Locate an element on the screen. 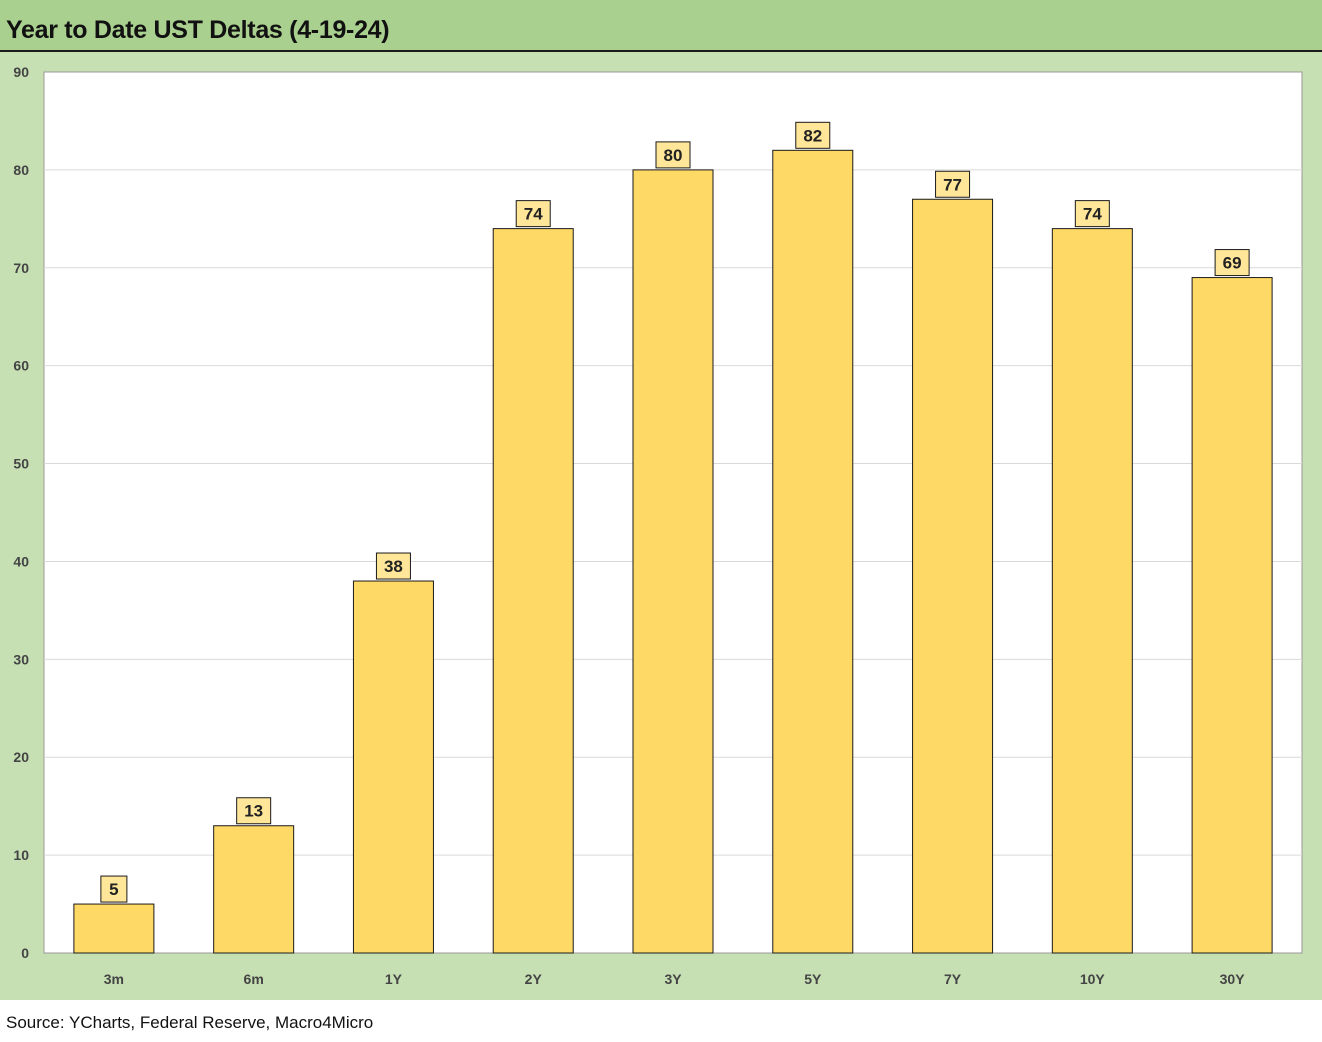 This screenshot has width=1322, height=1042. y-axis-ticks: 0 10 20 30 40 50 60 70 80 90 is located at coordinates (21, 512).